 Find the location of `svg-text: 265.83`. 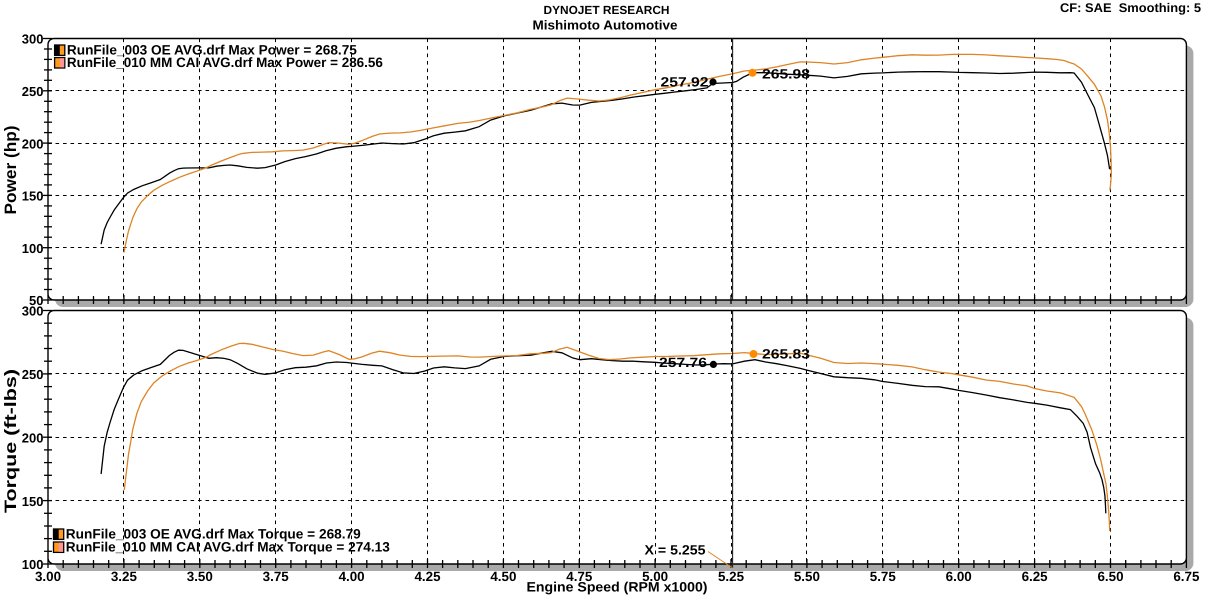

svg-text: 265.83 is located at coordinates (786, 354).